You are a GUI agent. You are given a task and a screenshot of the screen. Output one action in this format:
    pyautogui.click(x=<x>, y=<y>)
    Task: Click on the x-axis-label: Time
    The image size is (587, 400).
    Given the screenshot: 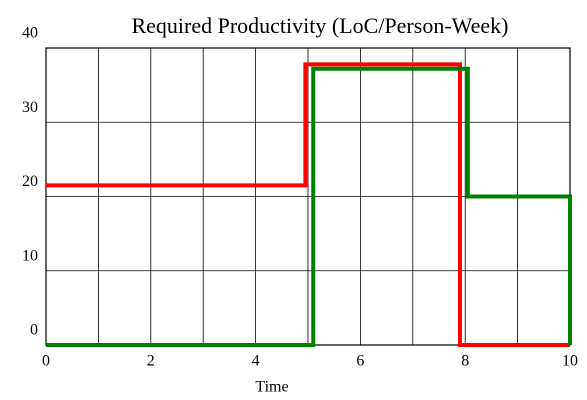 What is the action you would take?
    pyautogui.click(x=271, y=387)
    